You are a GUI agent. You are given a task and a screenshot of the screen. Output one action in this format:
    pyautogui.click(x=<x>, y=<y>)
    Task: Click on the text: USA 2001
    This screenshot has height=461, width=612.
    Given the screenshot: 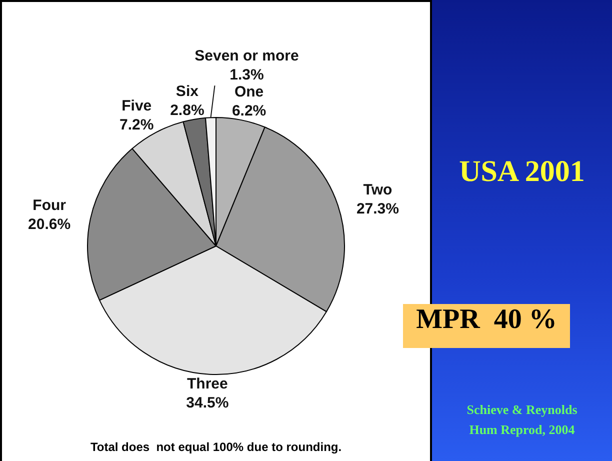 What is the action you would take?
    pyautogui.click(x=522, y=172)
    